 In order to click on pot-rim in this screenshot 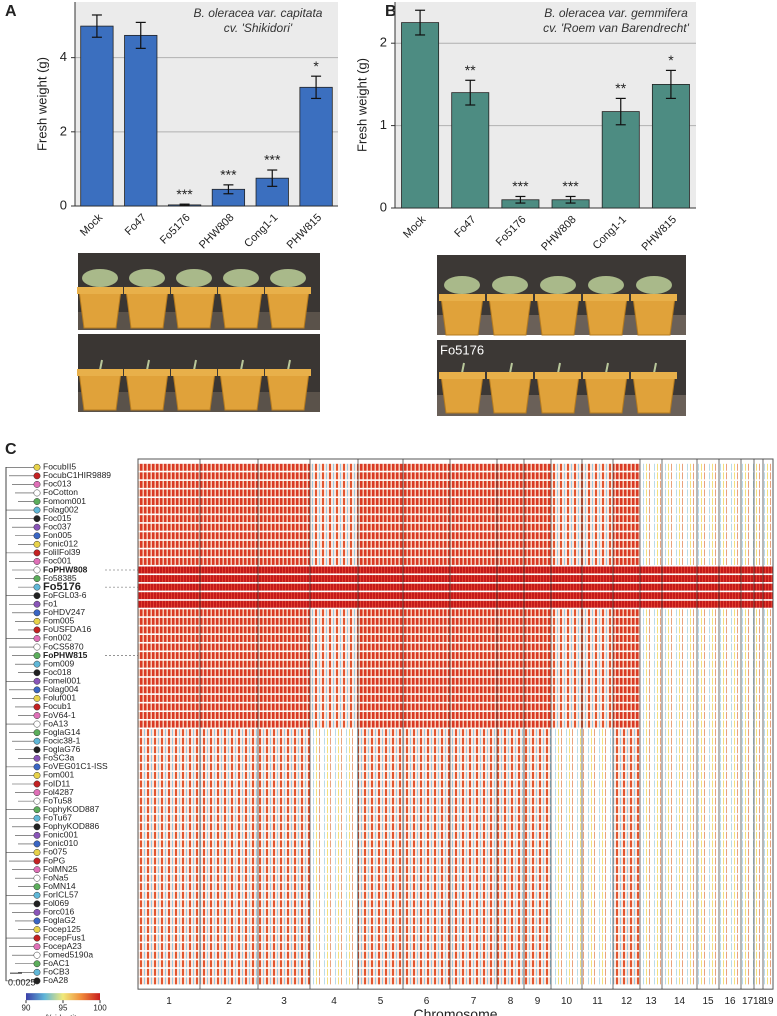, I will do `click(462, 297)`.